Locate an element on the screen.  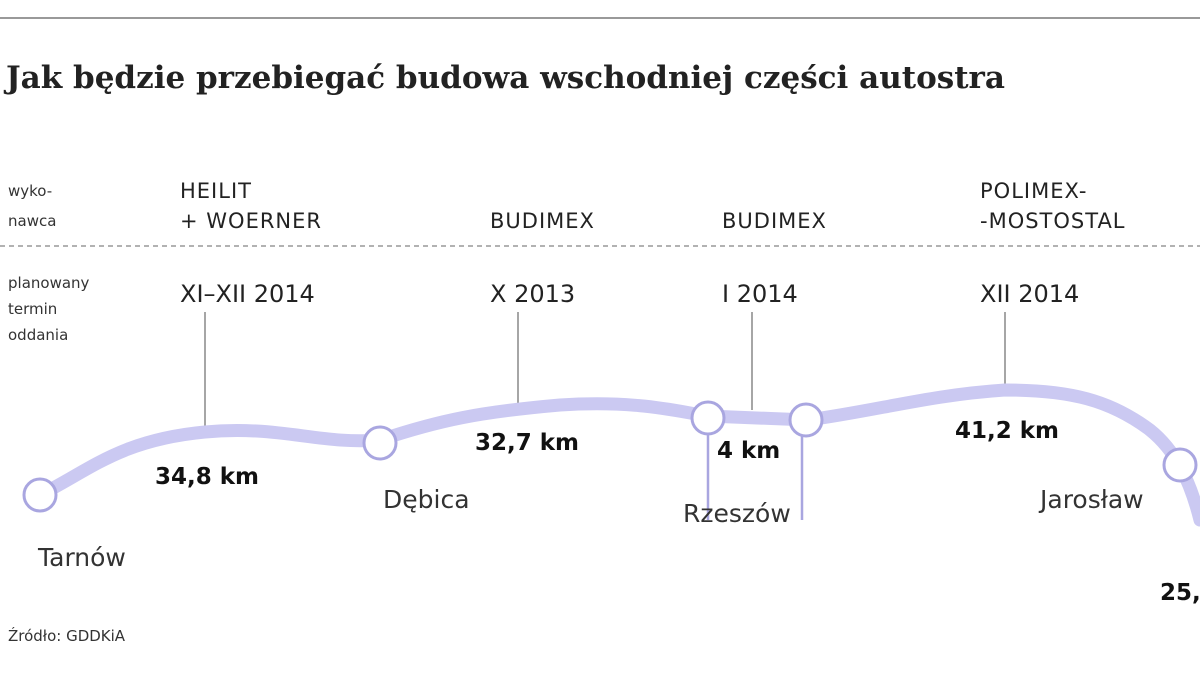
city-ticks is located at coordinates (755, 475).